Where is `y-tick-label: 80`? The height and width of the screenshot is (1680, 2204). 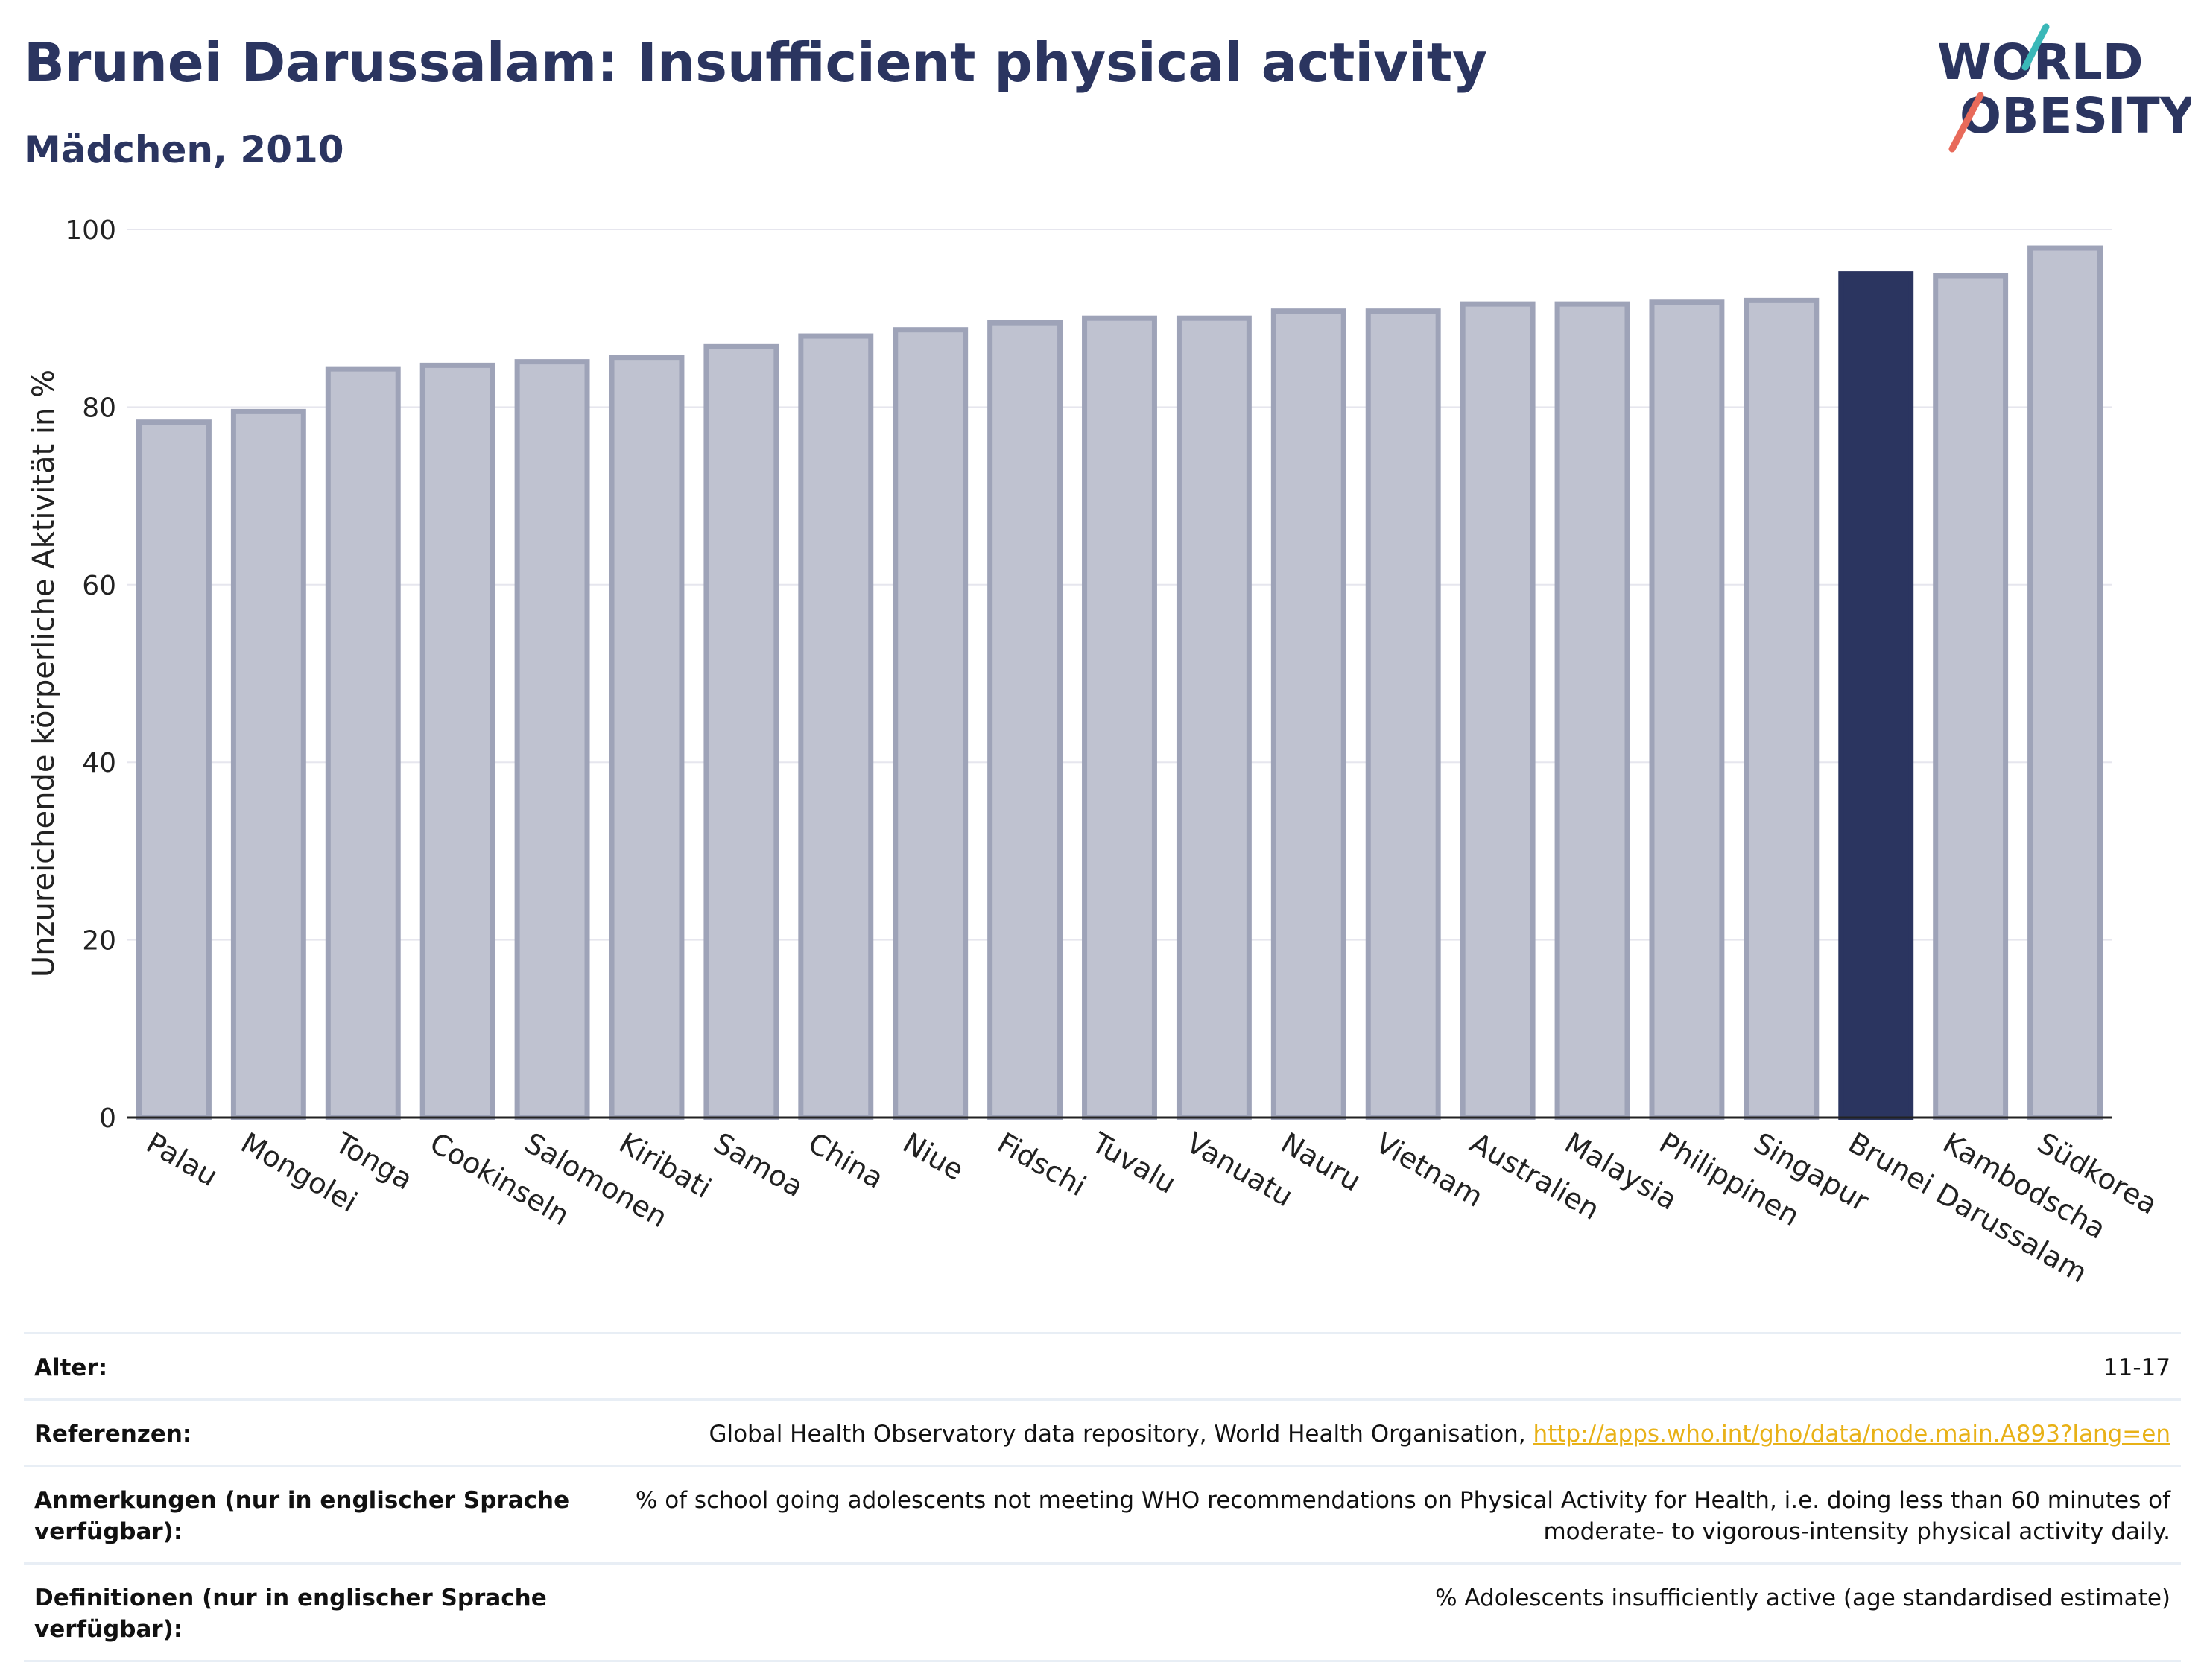
y-tick-label: 80 is located at coordinates (99, 408).